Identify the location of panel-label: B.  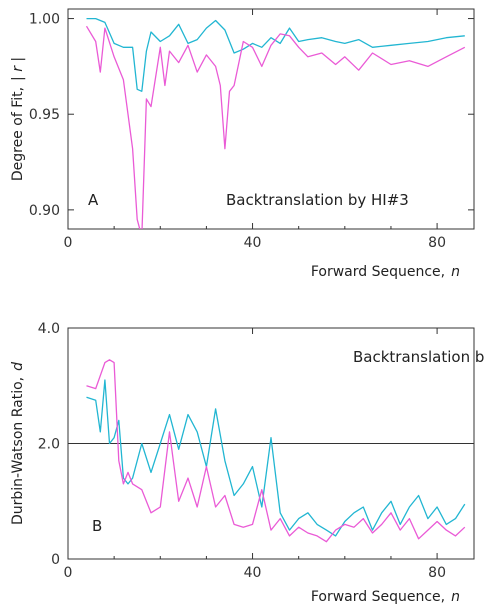
(97, 526).